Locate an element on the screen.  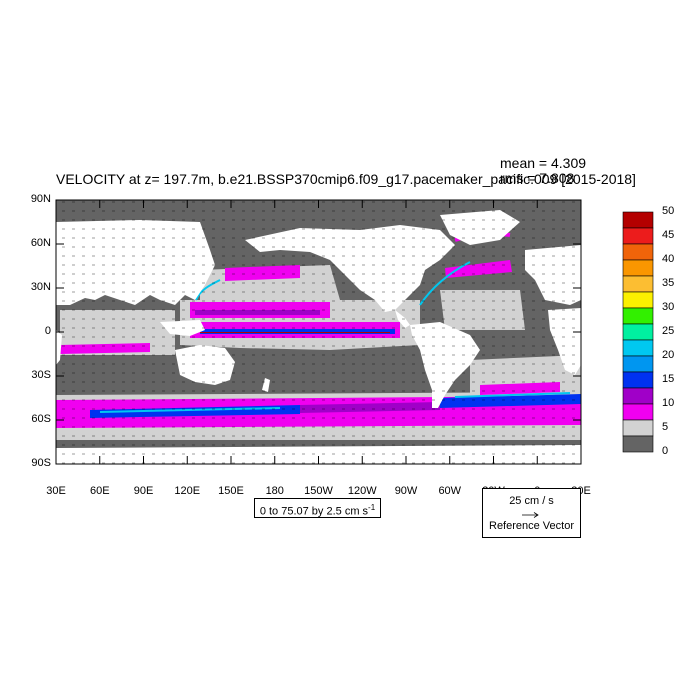
colorbar-label: 20 is located at coordinates (668, 355).